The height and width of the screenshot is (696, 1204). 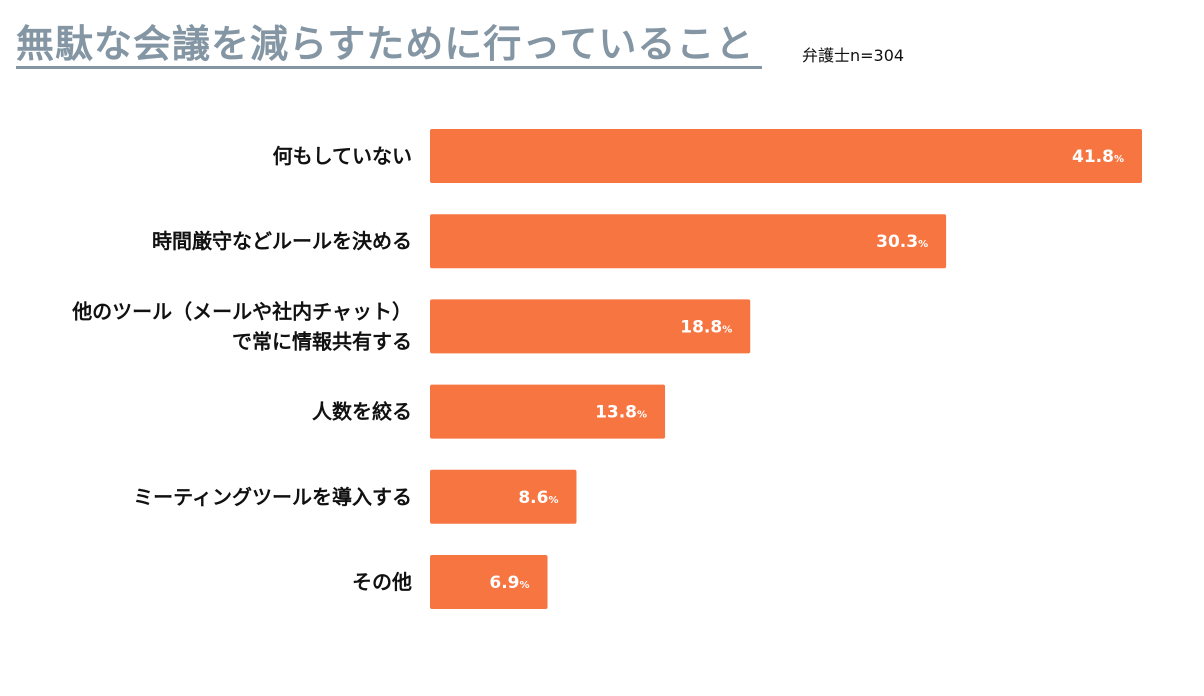 What do you see at coordinates (509, 583) in the screenshot?
I see `value-label-6: 6.9%` at bounding box center [509, 583].